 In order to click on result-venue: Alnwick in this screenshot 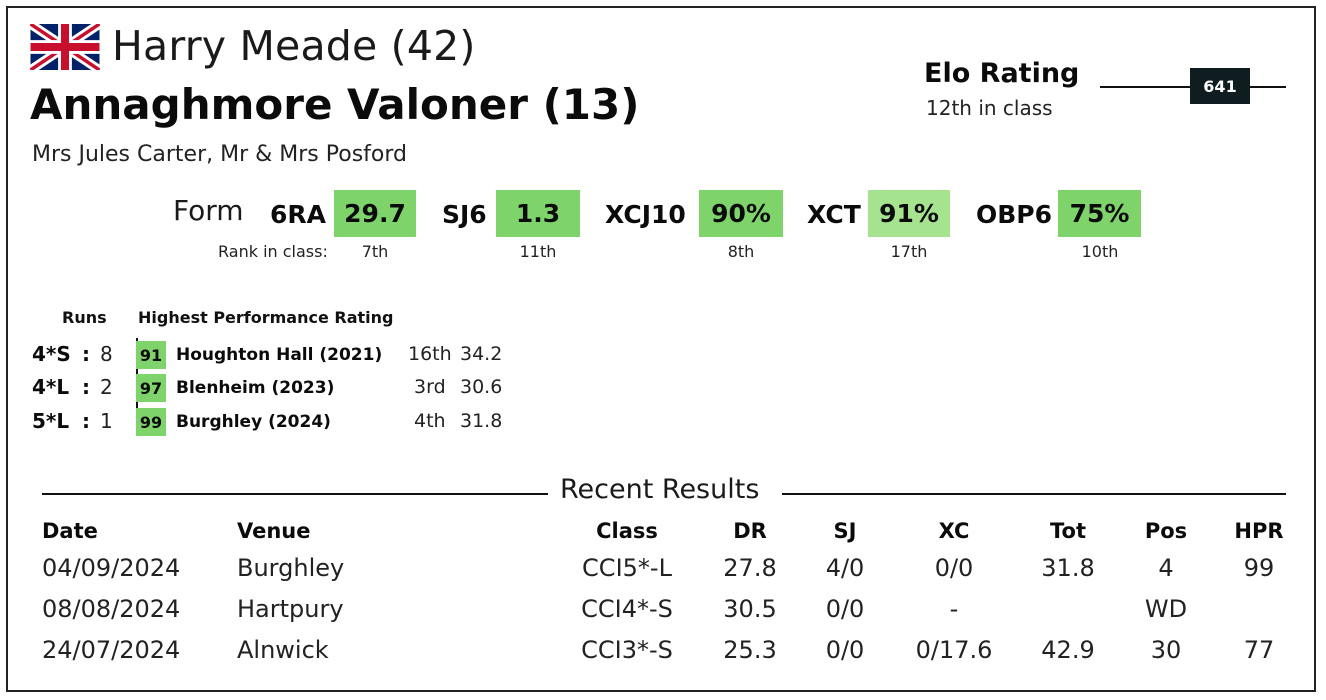, I will do `click(283, 650)`.